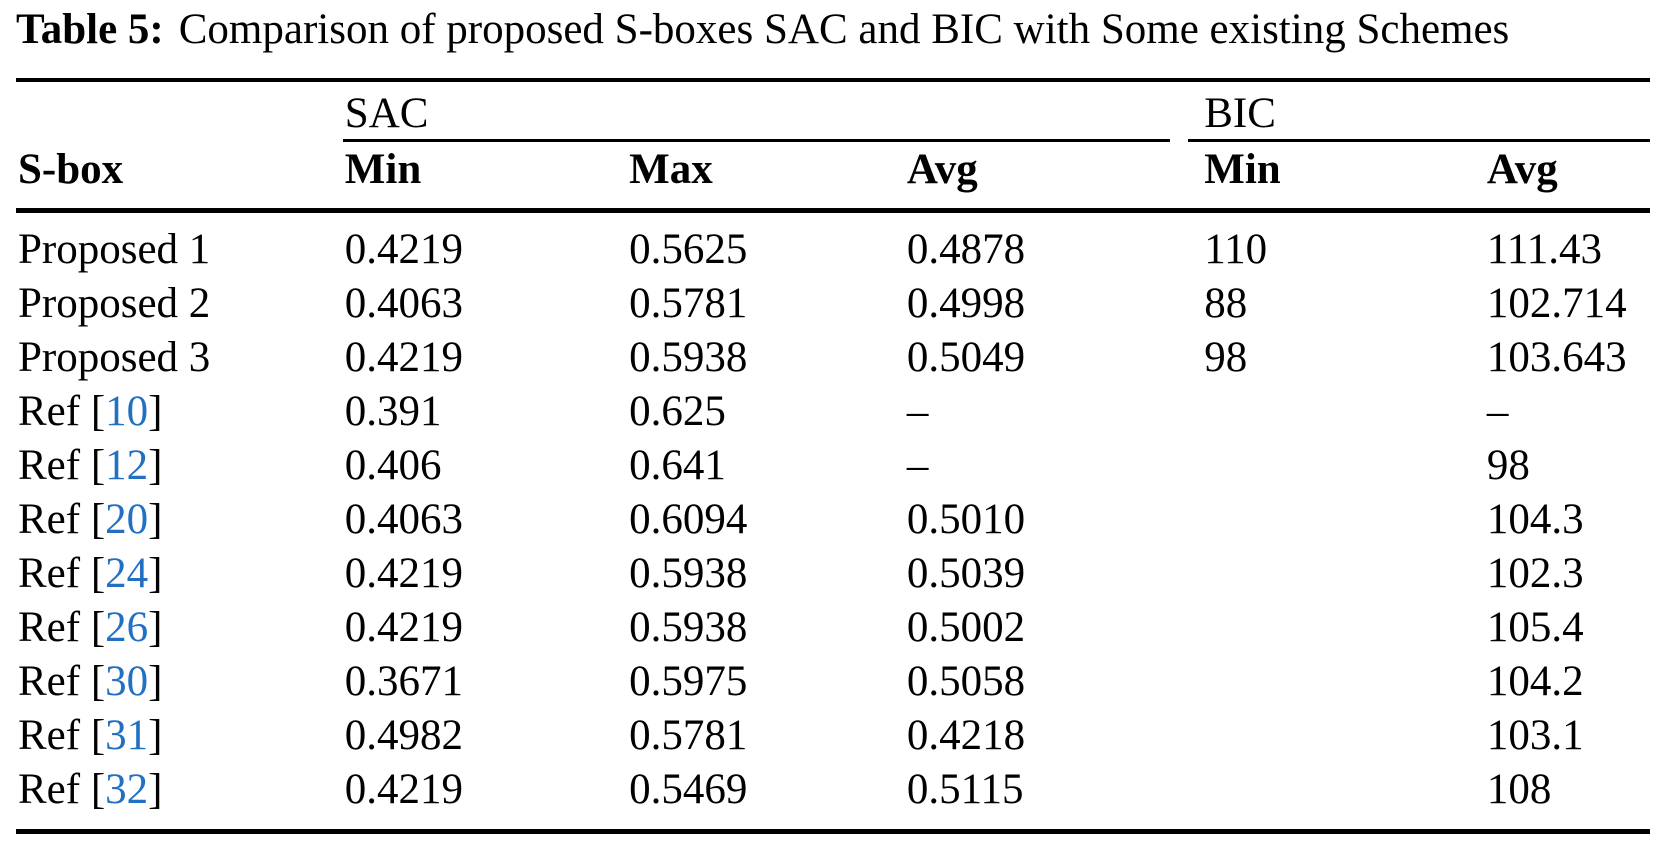 The width and height of the screenshot is (1667, 850). Describe the element at coordinates (833, 736) in the screenshot. I see `table-row: Ref [31] 0.4982 0.5781 0.4218 103.1` at that location.